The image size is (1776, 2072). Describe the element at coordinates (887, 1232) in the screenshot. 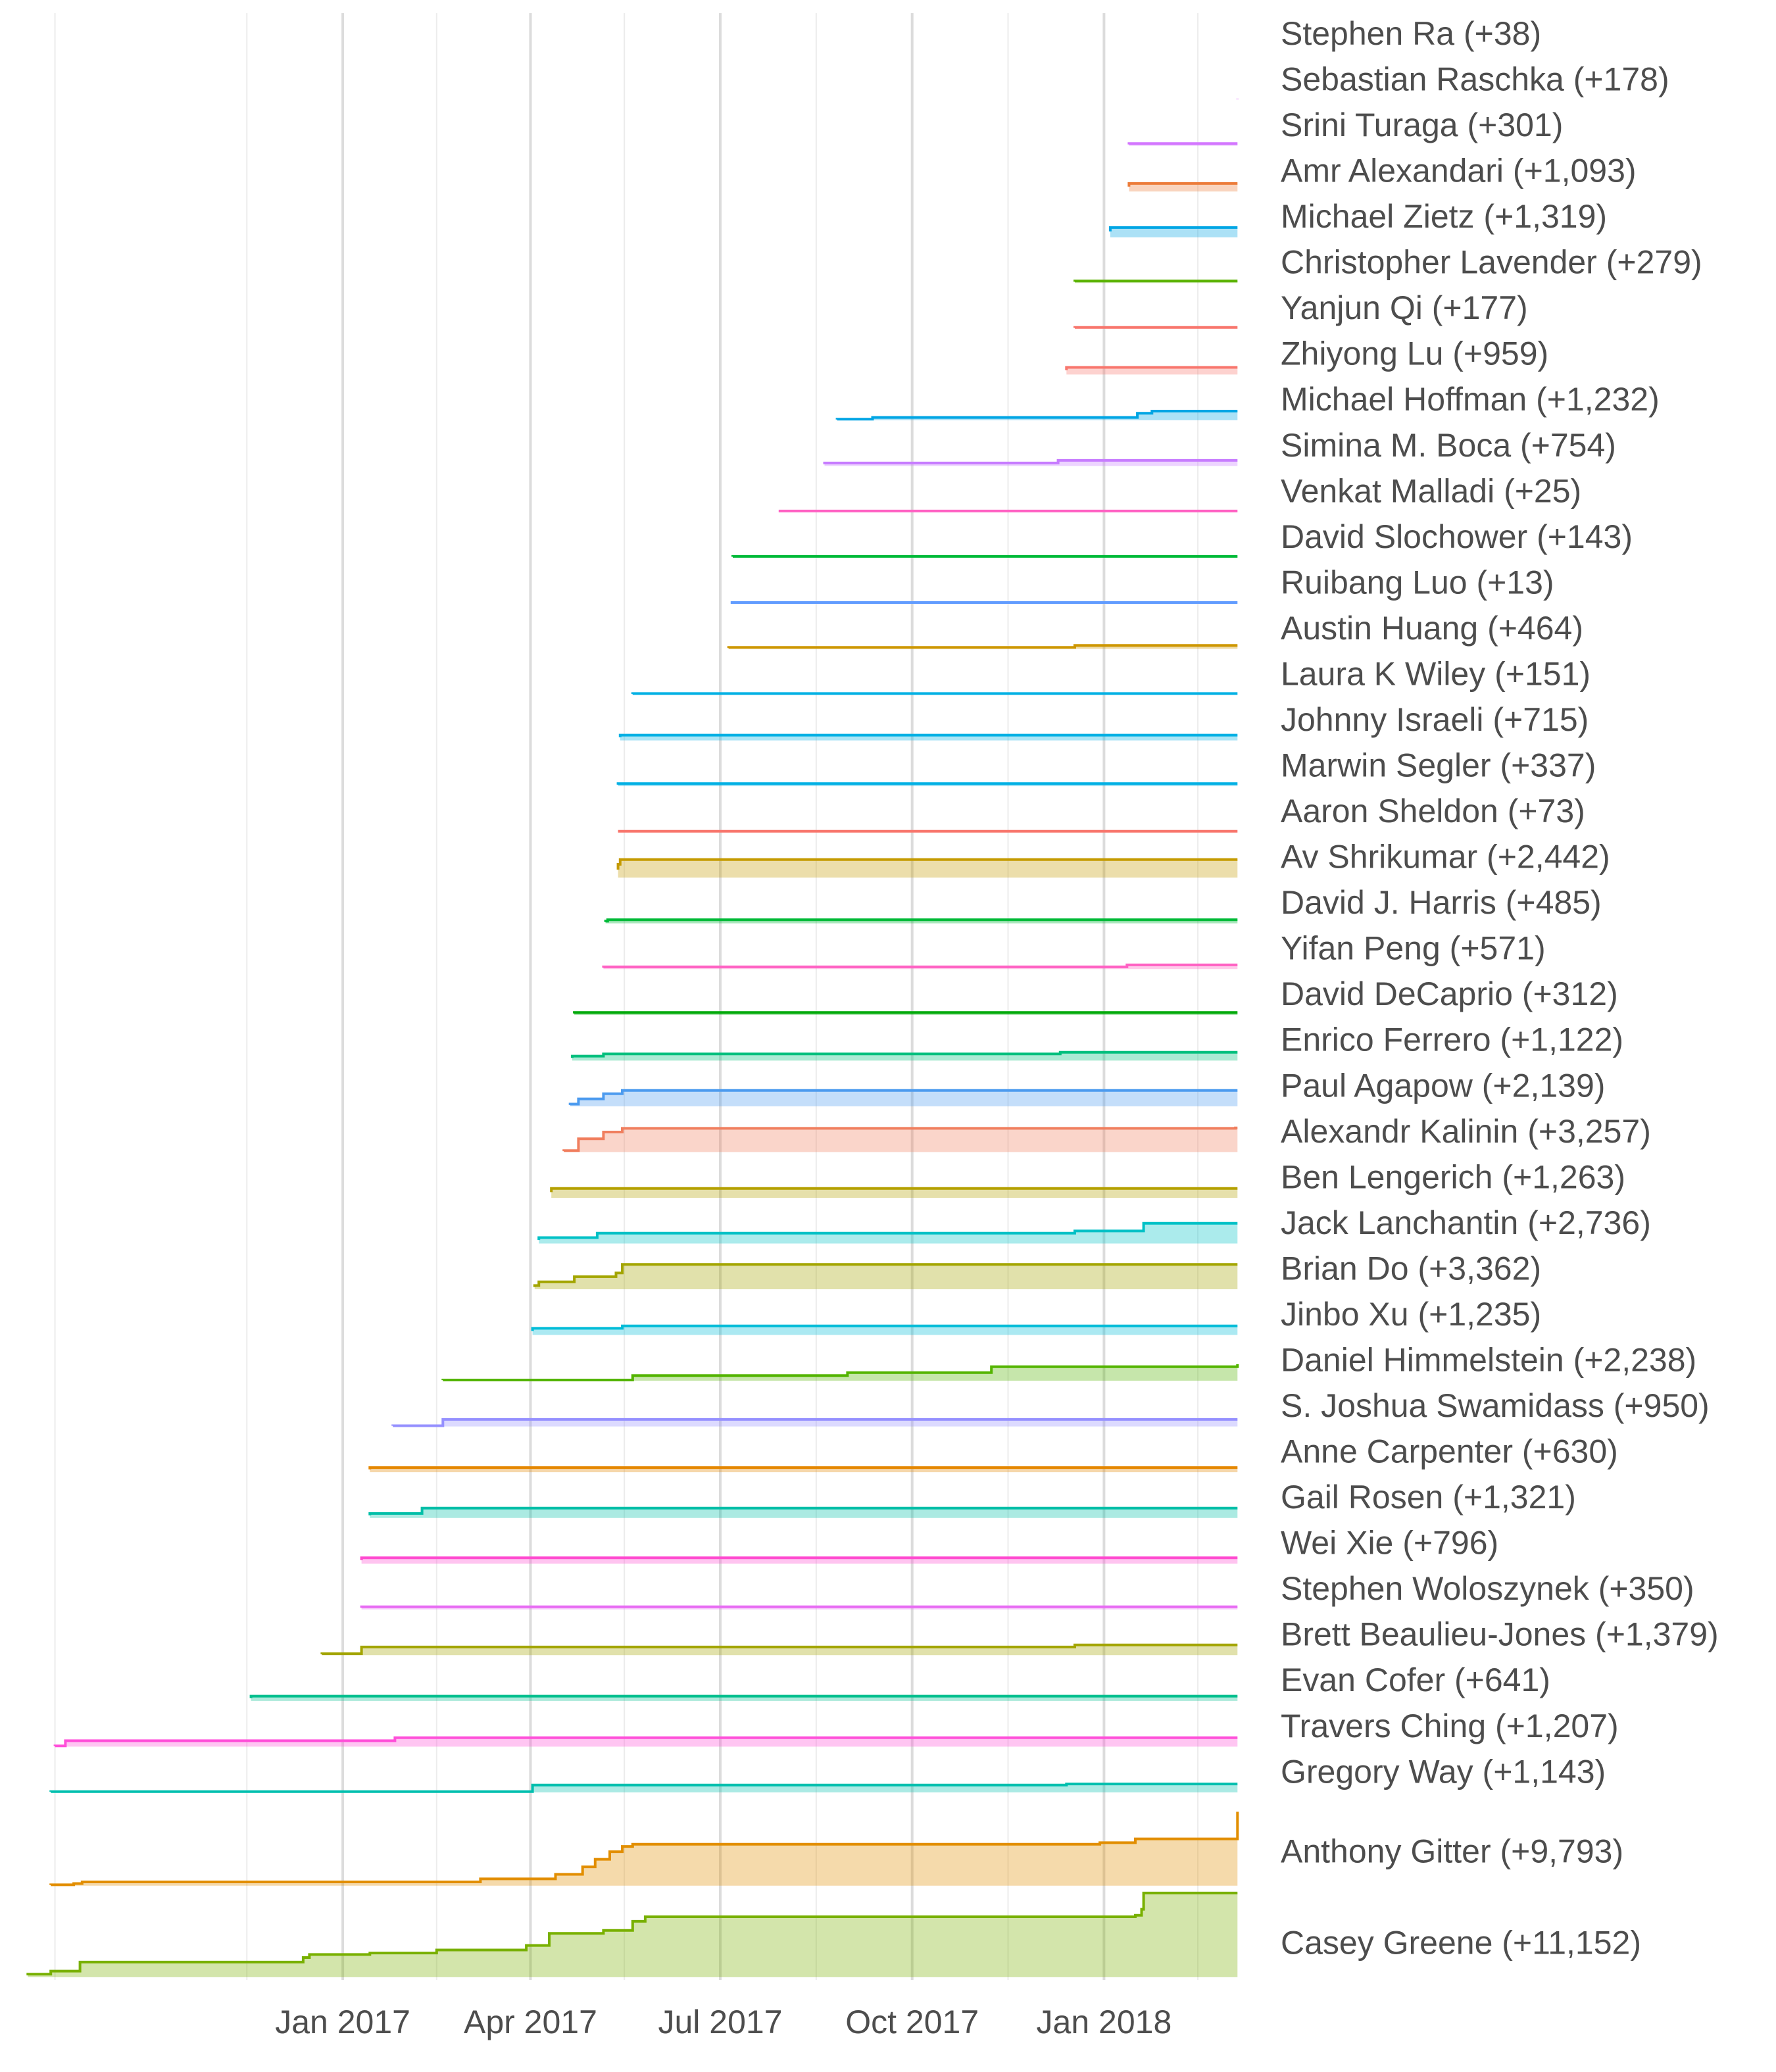

I see `series-jack-lanchantin` at that location.